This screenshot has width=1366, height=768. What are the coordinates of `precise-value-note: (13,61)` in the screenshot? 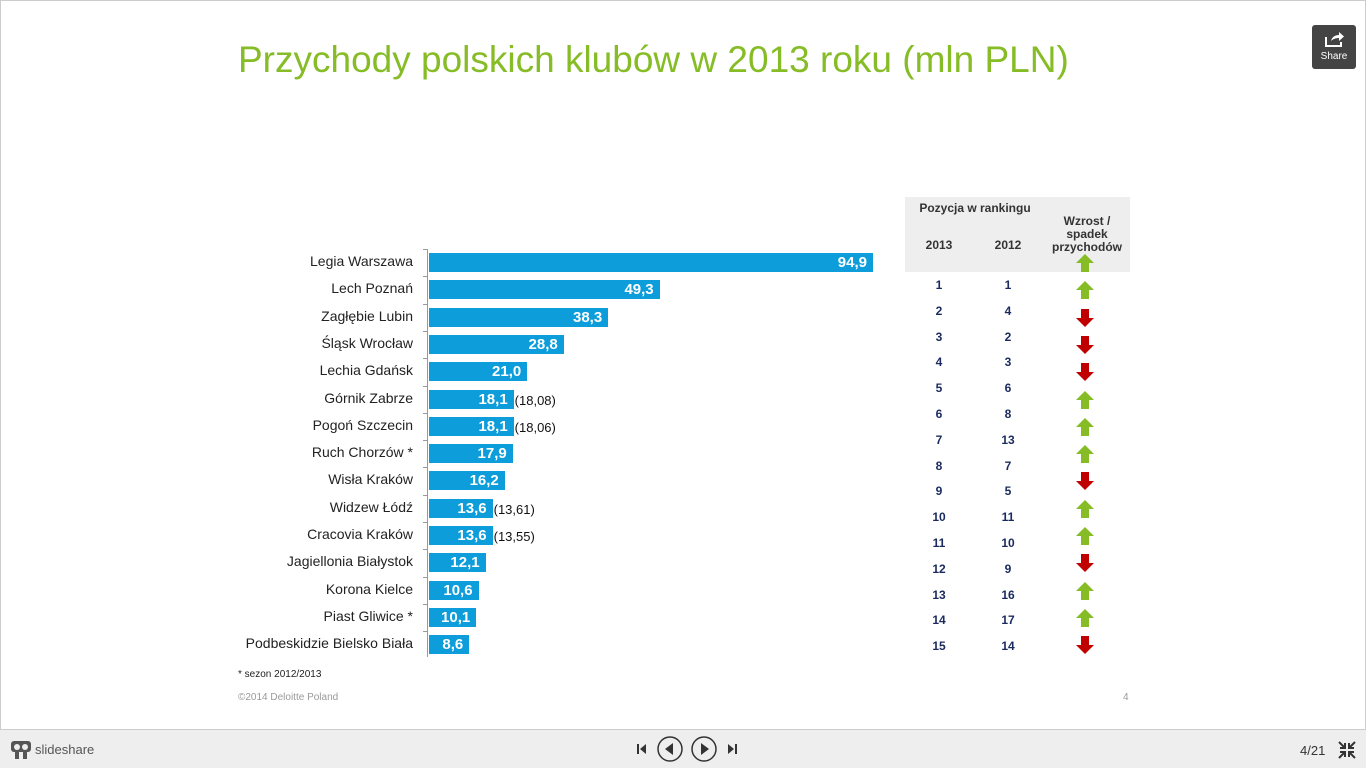 It's located at (514, 509).